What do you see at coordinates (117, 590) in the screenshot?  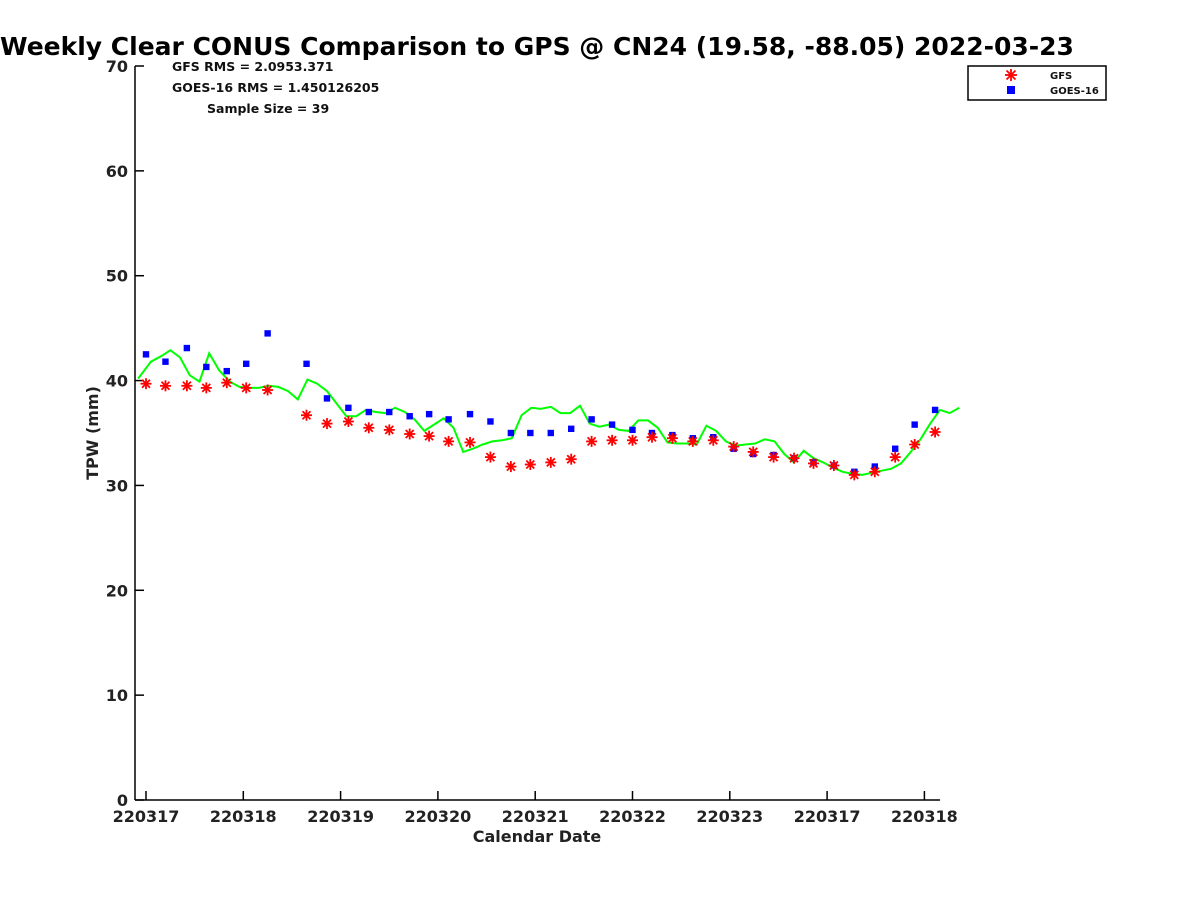 I see `y-tick-label: 20` at bounding box center [117, 590].